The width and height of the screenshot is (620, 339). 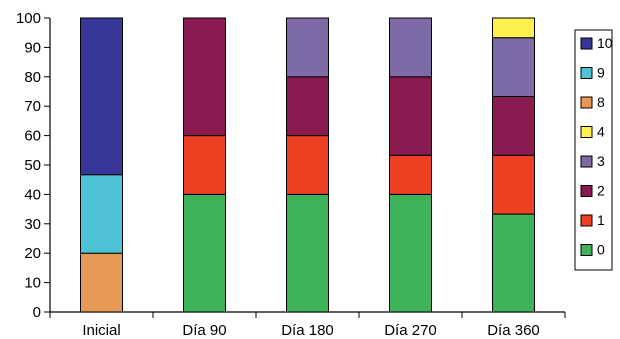 What do you see at coordinates (101, 330) in the screenshot?
I see `x-tick-label: Inicial` at bounding box center [101, 330].